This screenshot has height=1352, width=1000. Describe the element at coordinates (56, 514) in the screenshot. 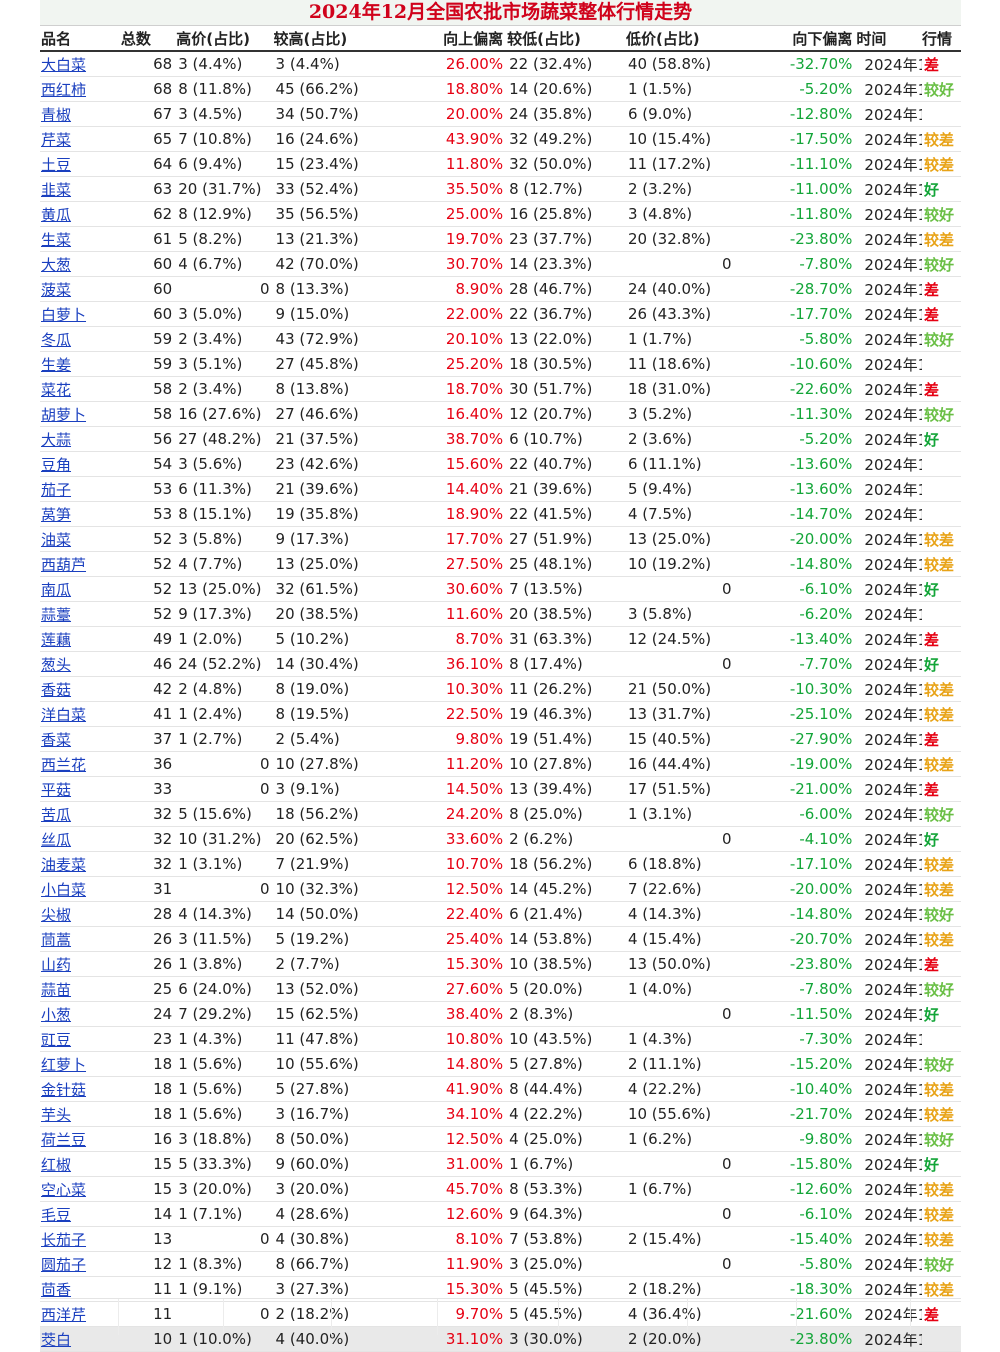

I see `vegetable-link: 莴笋` at that location.